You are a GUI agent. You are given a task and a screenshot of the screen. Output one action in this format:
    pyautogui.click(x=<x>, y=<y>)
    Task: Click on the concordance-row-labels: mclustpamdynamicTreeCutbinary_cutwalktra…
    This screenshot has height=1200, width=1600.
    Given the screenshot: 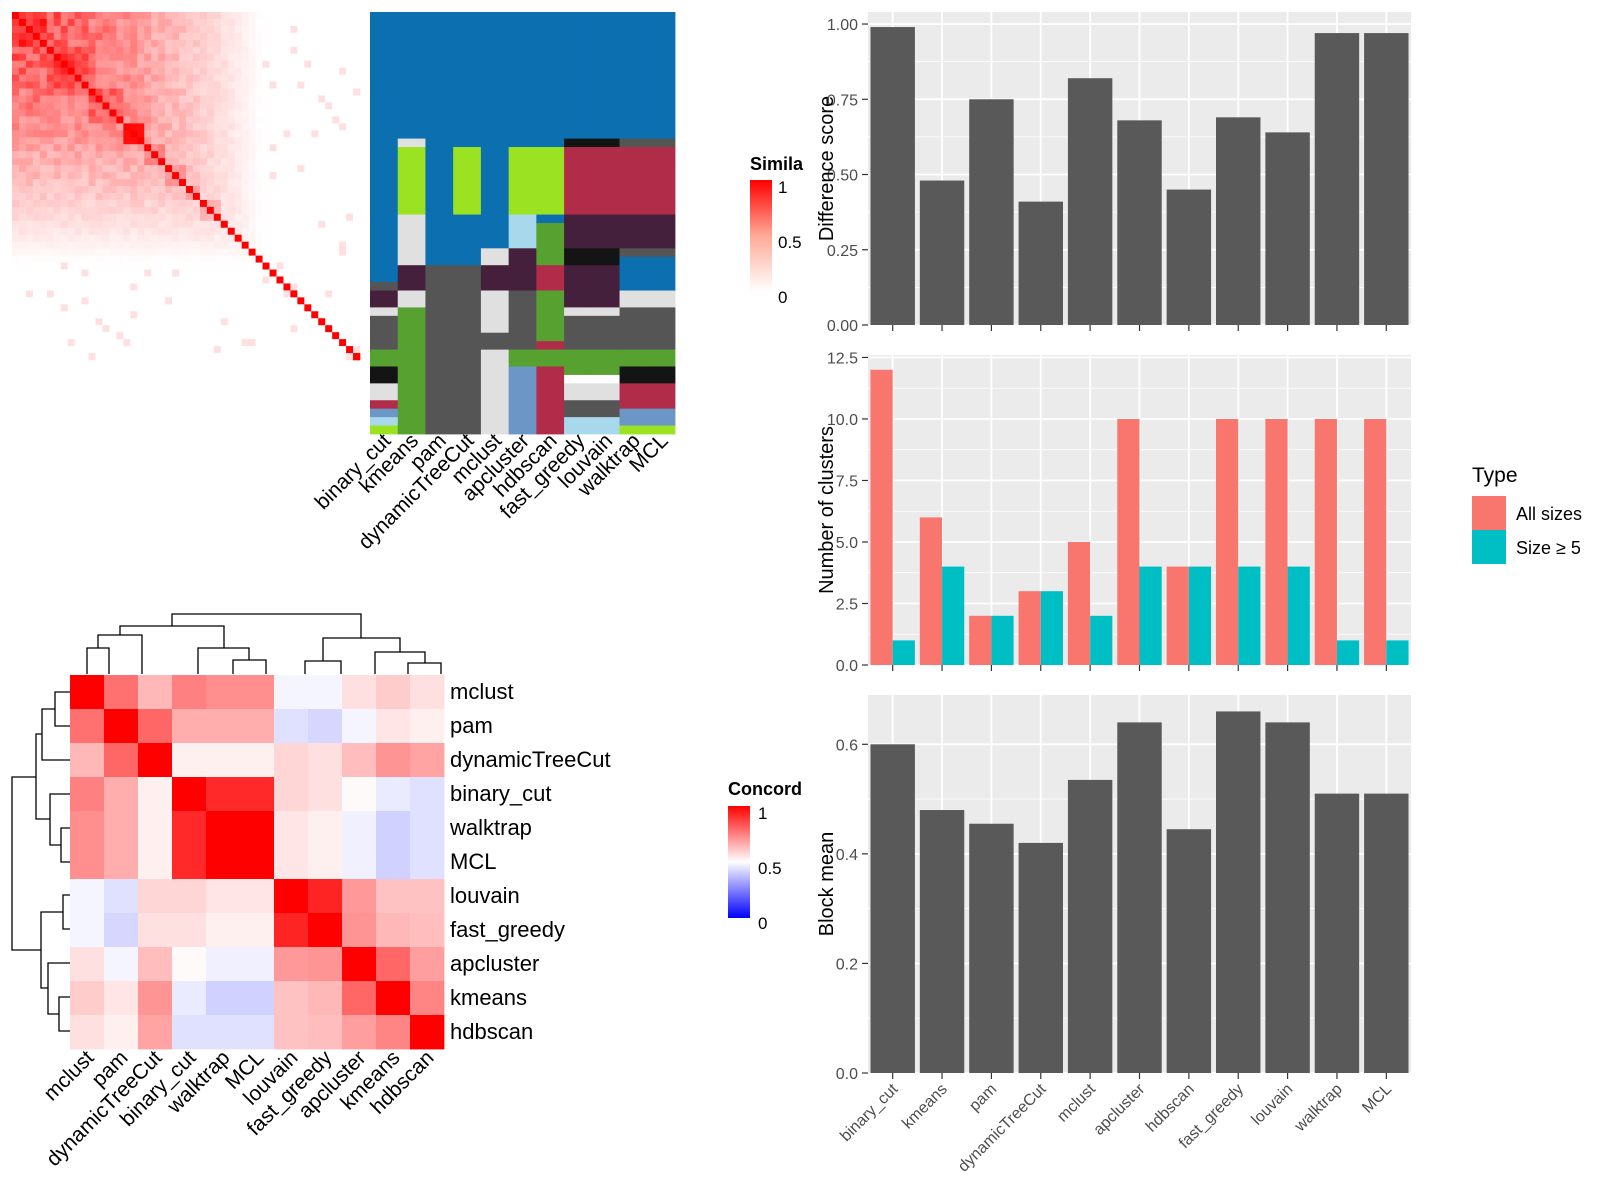 What is the action you would take?
    pyautogui.click(x=530, y=861)
    